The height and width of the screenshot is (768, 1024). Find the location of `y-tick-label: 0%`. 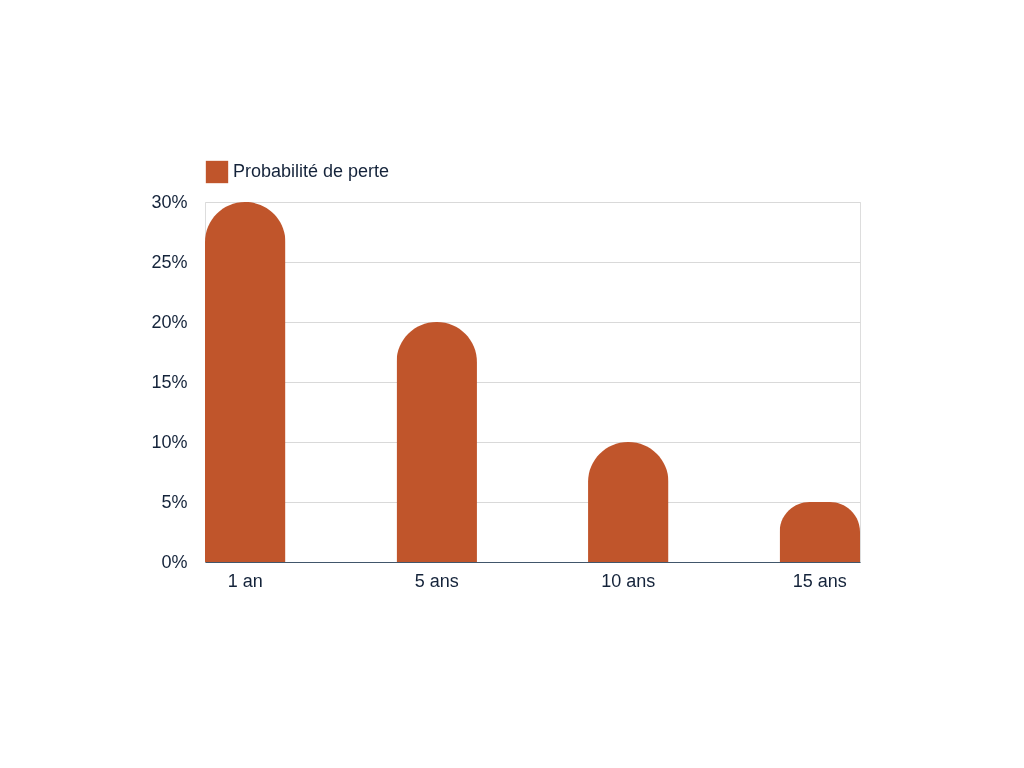

y-tick-label: 0% is located at coordinates (174, 561).